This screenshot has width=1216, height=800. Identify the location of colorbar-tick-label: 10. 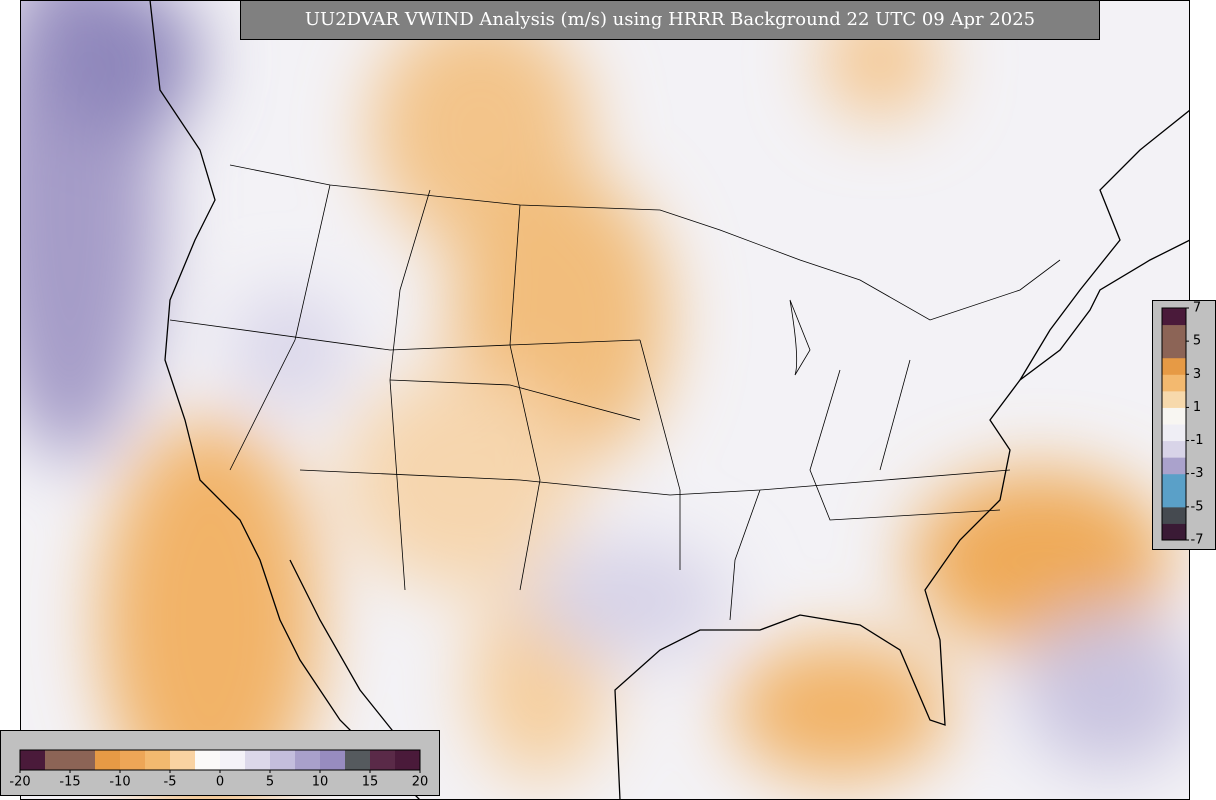
(320, 782).